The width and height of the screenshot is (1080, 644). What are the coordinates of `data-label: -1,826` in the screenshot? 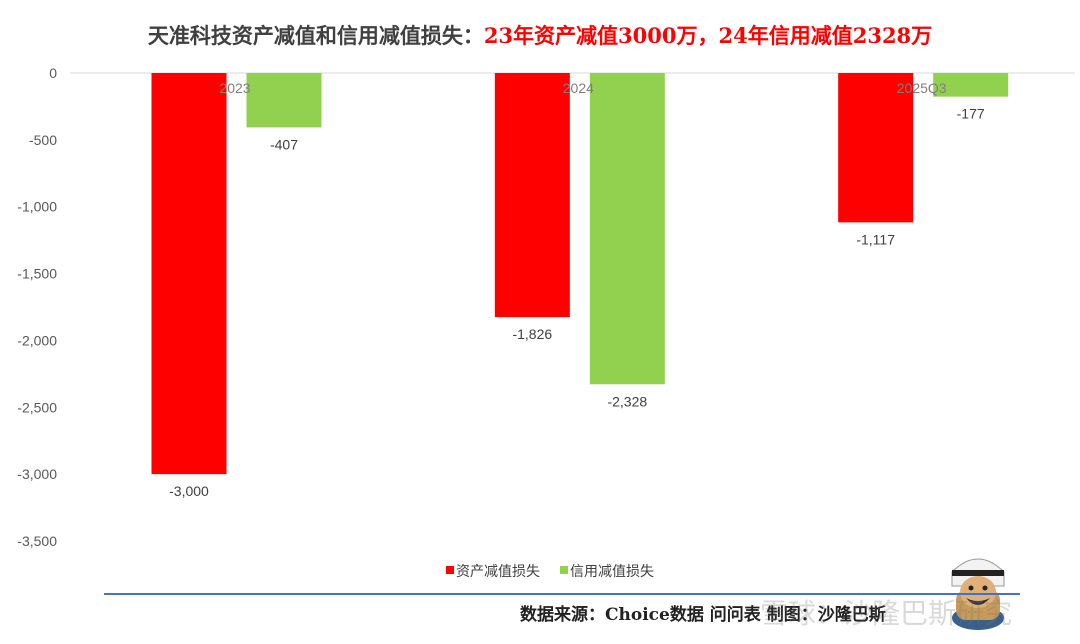 It's located at (532, 334).